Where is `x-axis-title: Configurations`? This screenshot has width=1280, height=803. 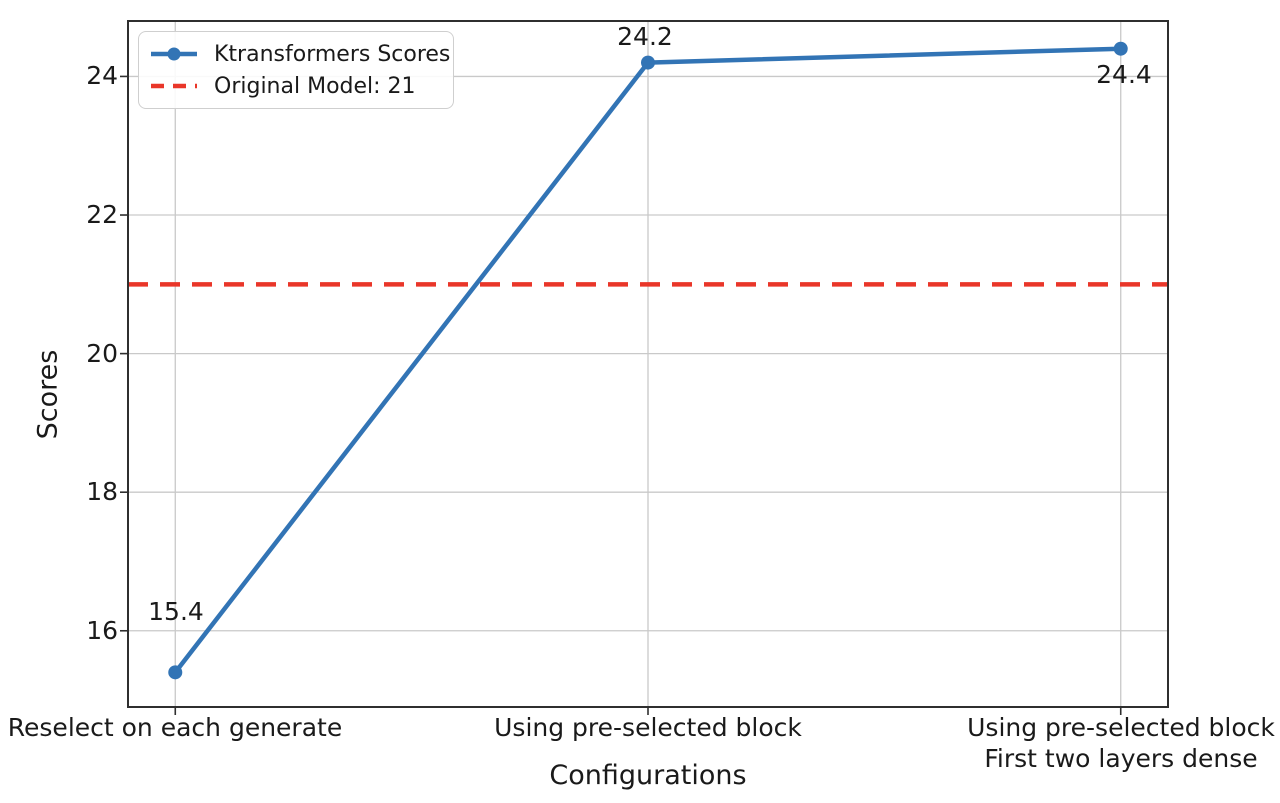
x-axis-title: Configurations is located at coordinates (648, 775).